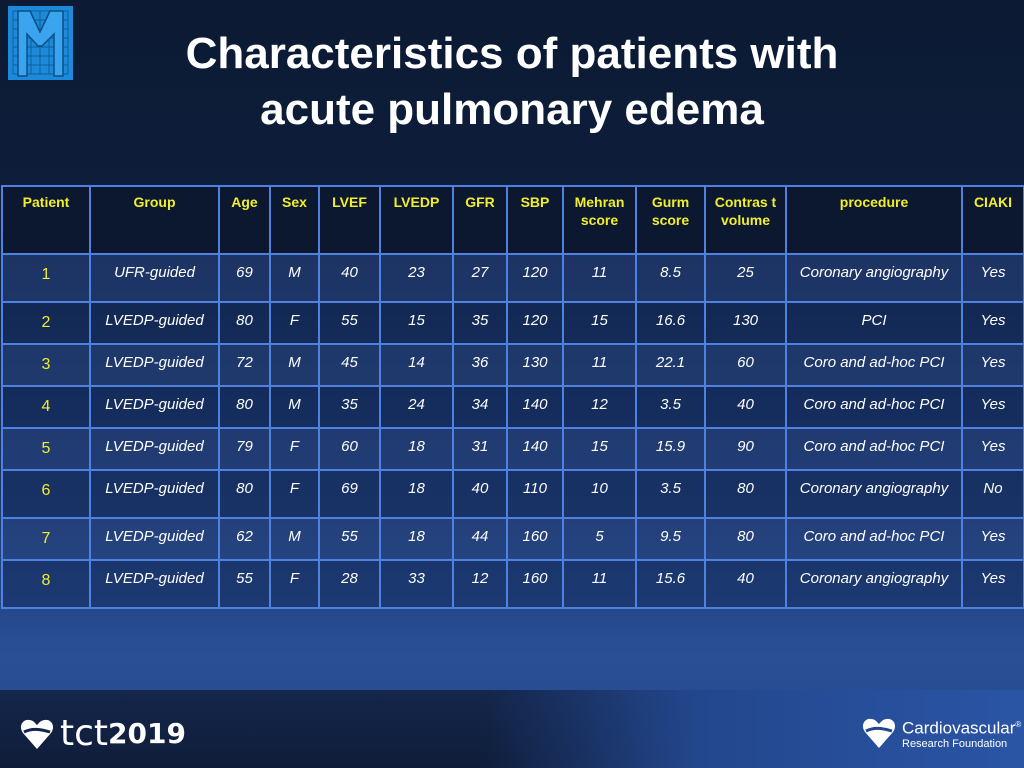  I want to click on cell-lvedp: 14, so click(416, 365).